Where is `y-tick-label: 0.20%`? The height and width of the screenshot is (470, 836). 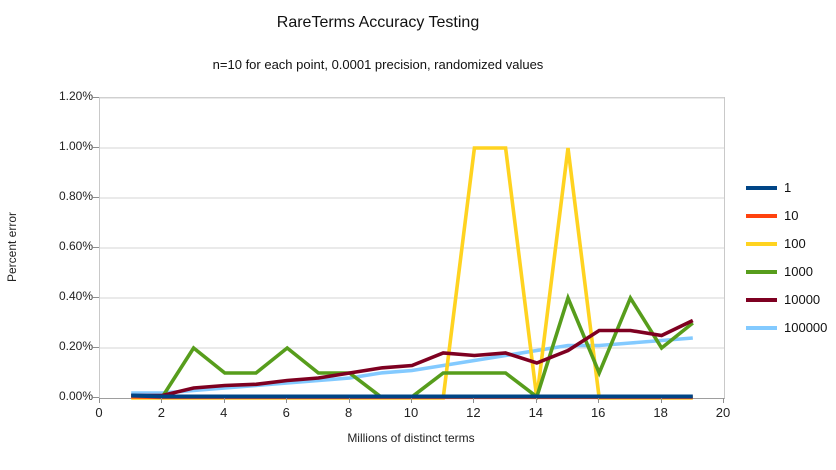 y-tick-label: 0.20% is located at coordinates (75, 346).